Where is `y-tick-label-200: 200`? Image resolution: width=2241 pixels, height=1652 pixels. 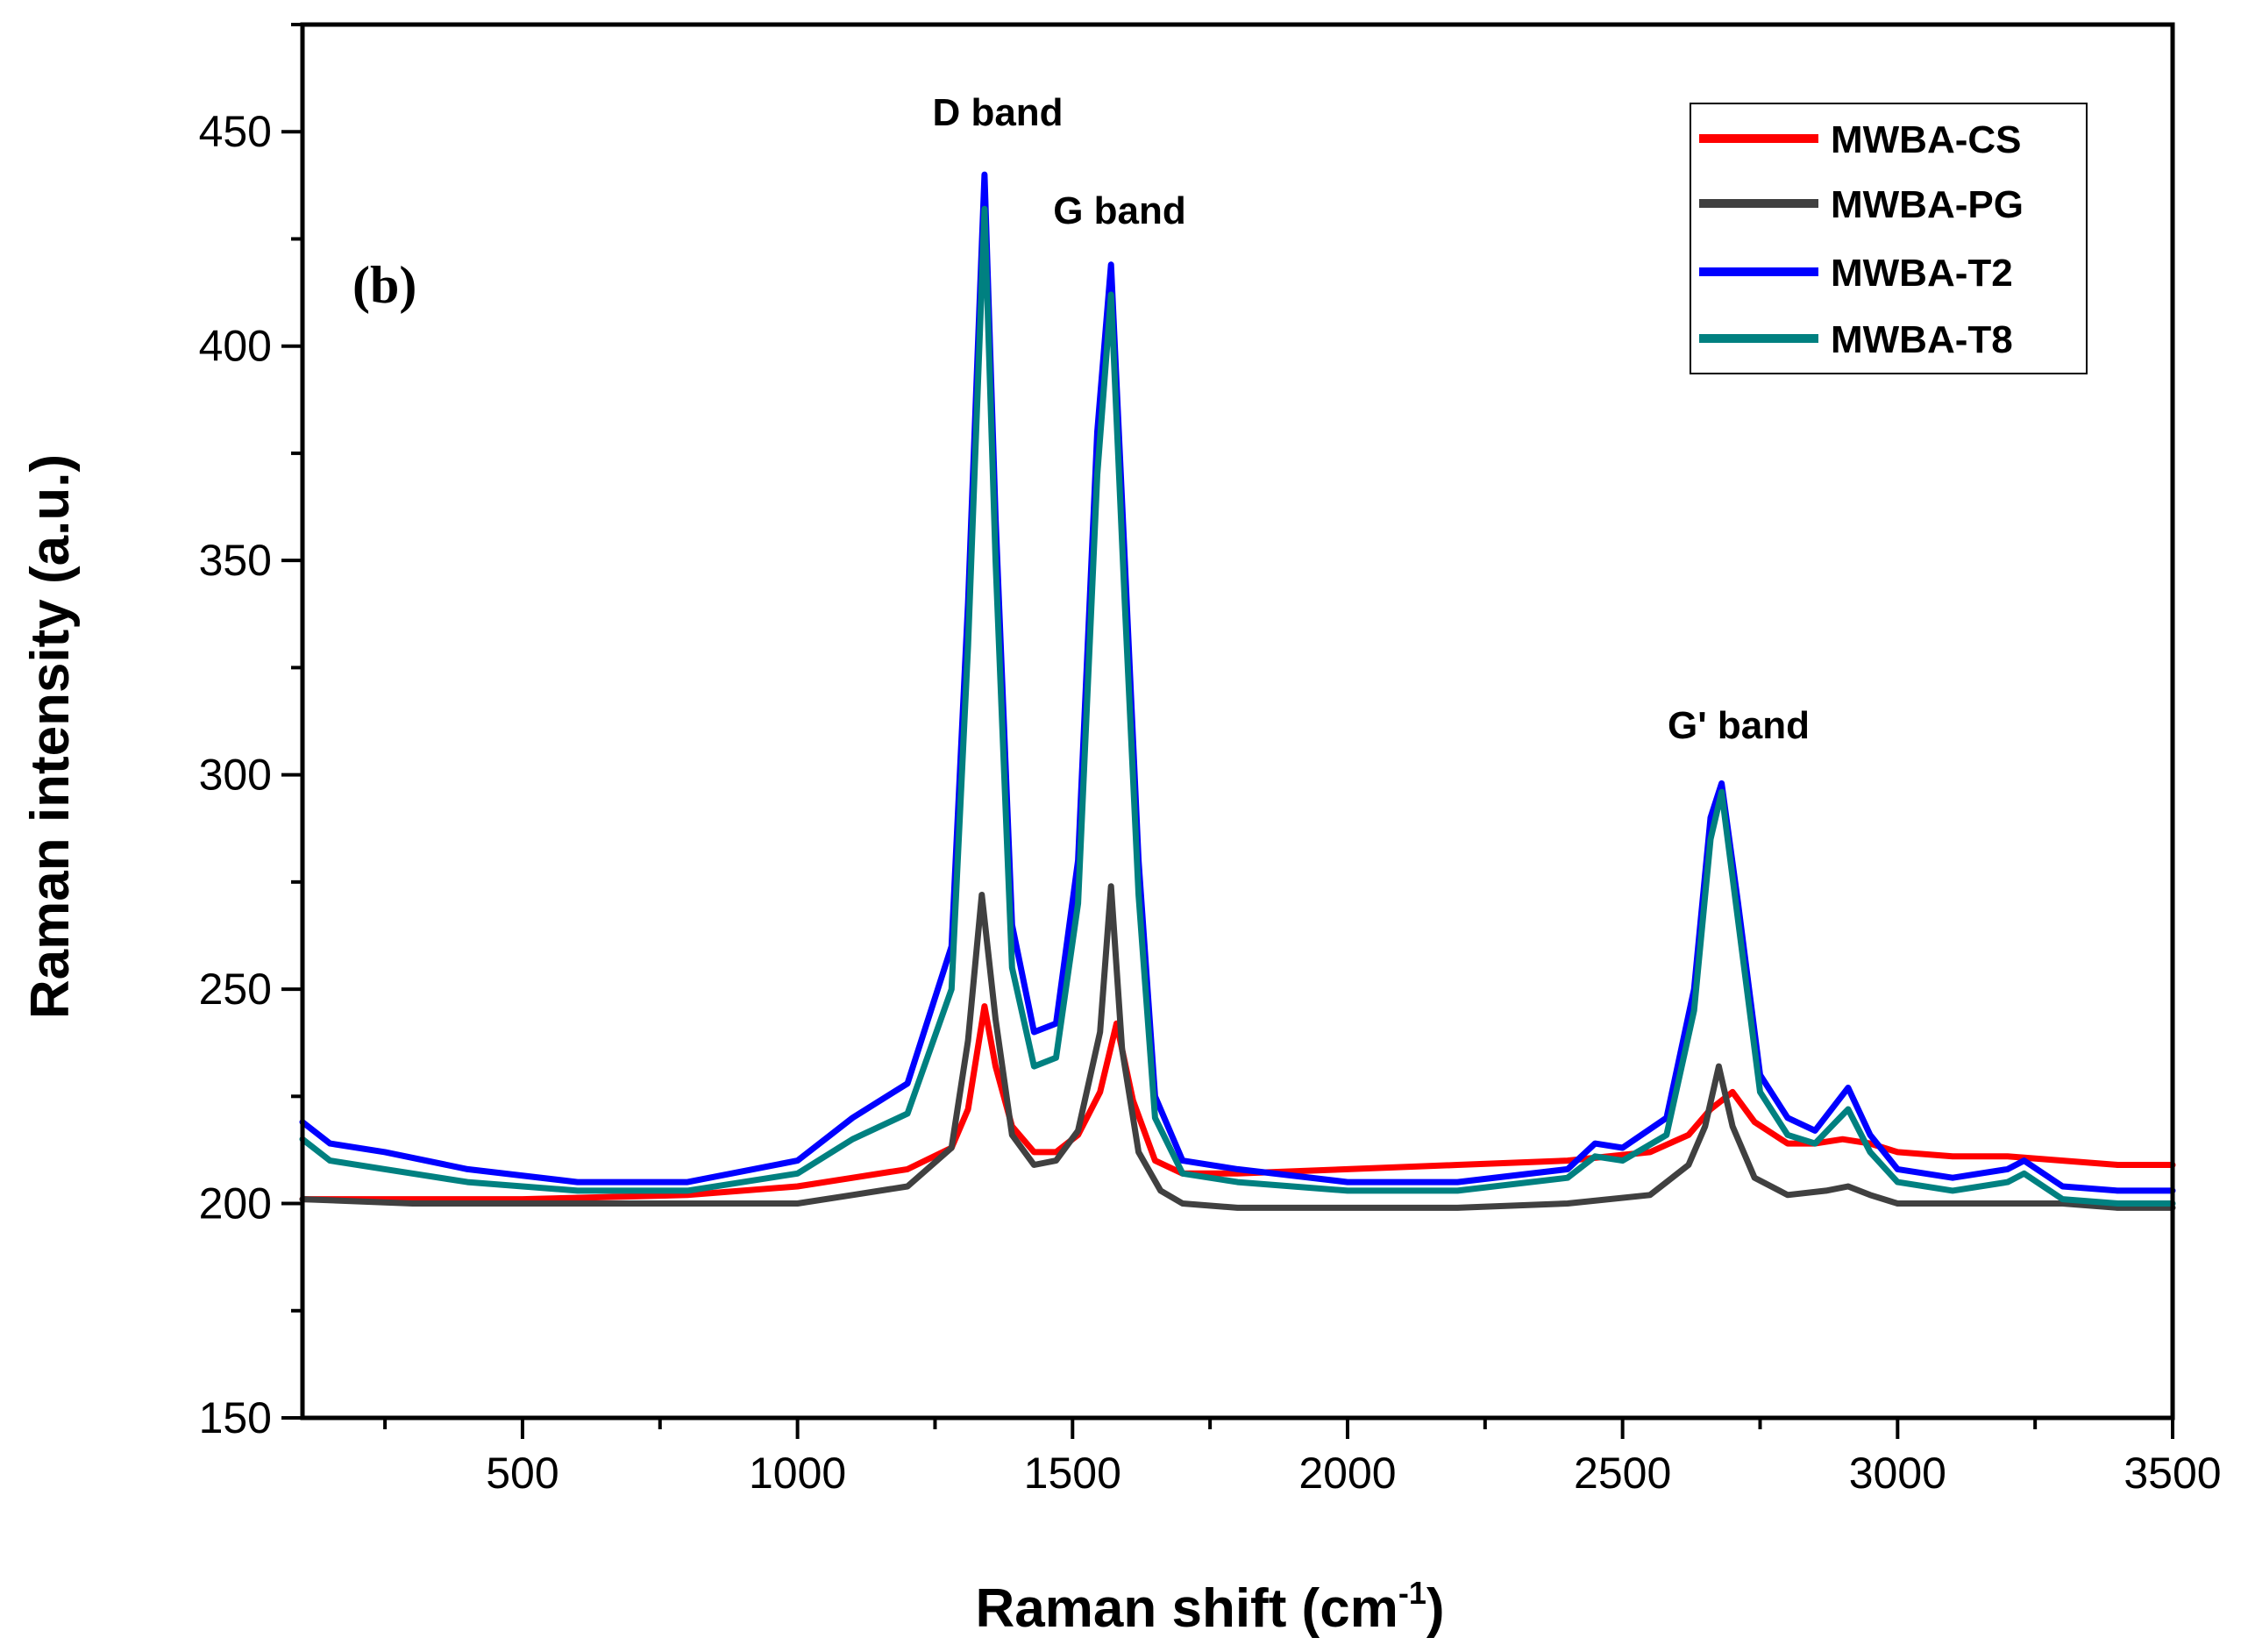
y-tick-label-200: 200 is located at coordinates (235, 1203).